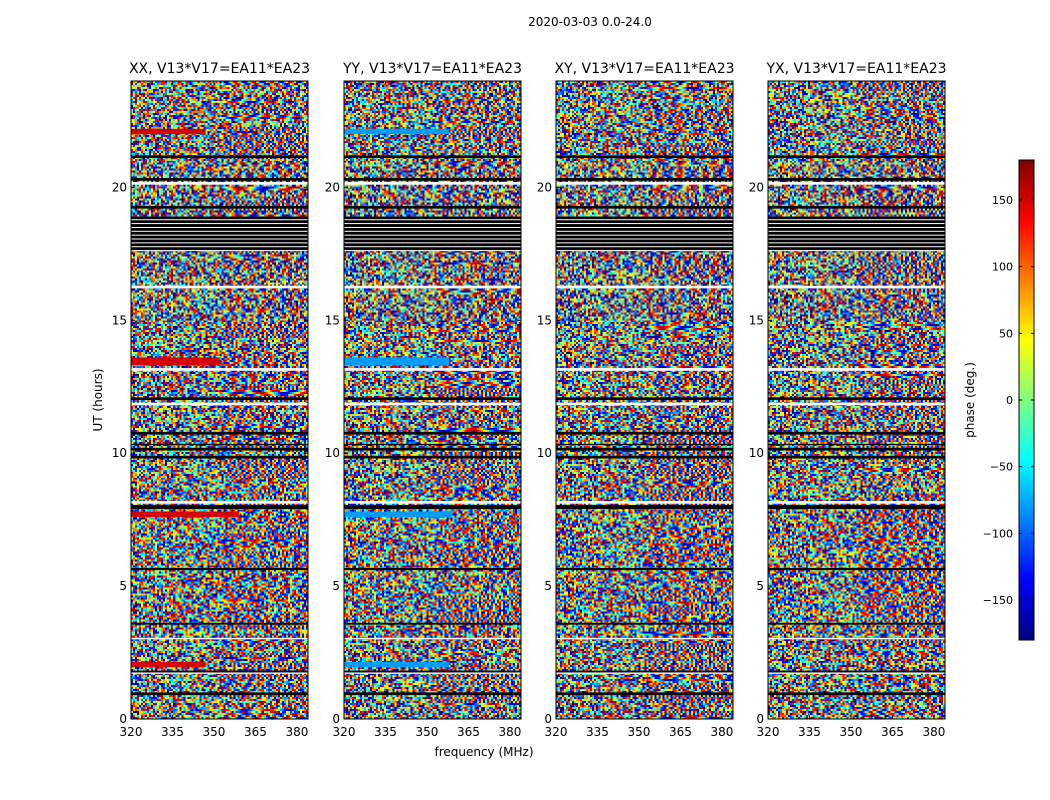 This screenshot has height=800, width=1050. Describe the element at coordinates (548, 586) in the screenshot. I see `y-tick-label: 5` at that location.